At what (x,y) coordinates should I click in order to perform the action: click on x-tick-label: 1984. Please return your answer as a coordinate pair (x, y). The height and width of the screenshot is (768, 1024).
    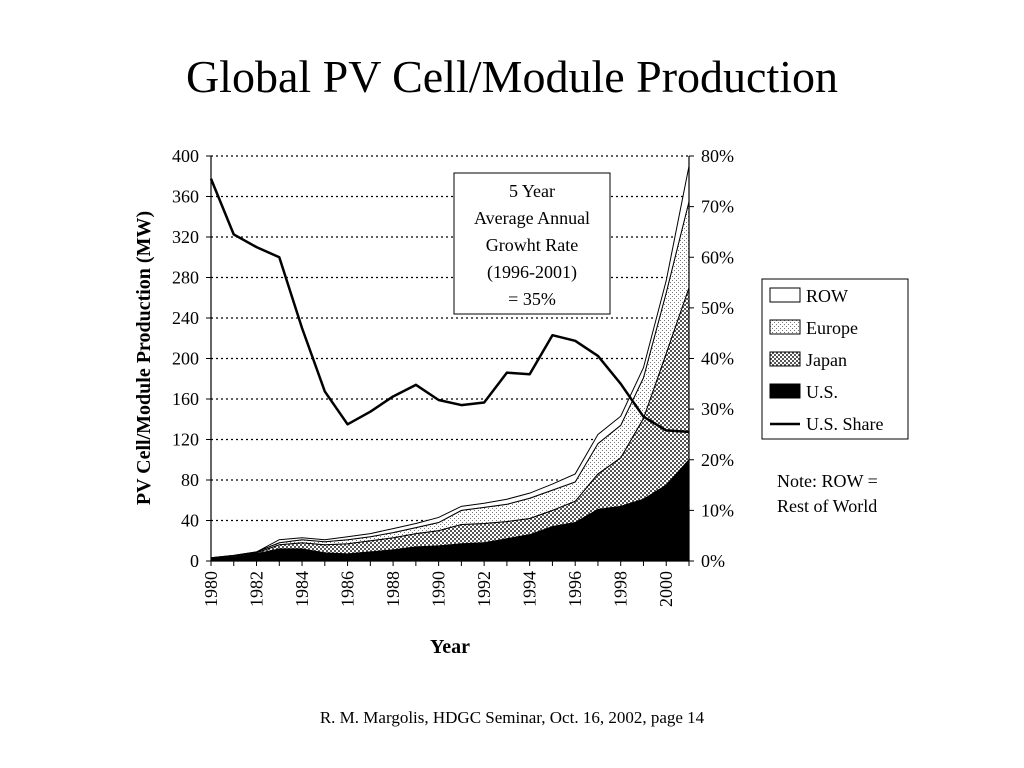
    Looking at the image, I should click on (302, 589).